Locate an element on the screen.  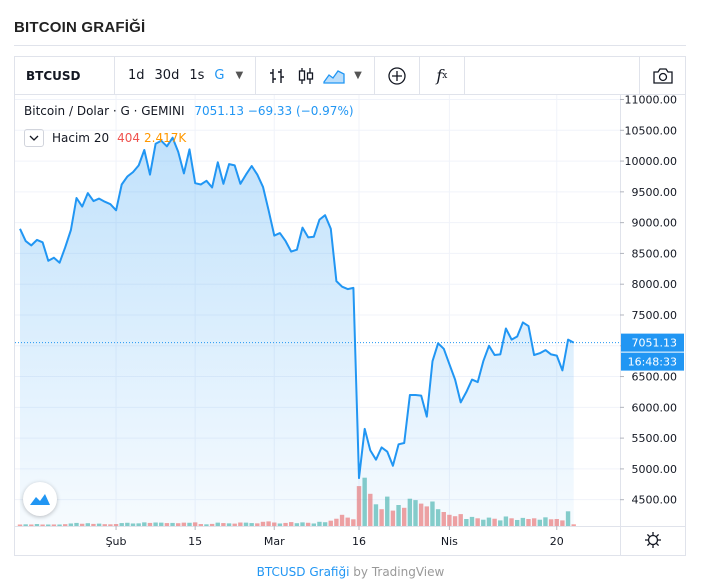
interval-group: 1d 30d 1s G ▼ is located at coordinates (186, 75).